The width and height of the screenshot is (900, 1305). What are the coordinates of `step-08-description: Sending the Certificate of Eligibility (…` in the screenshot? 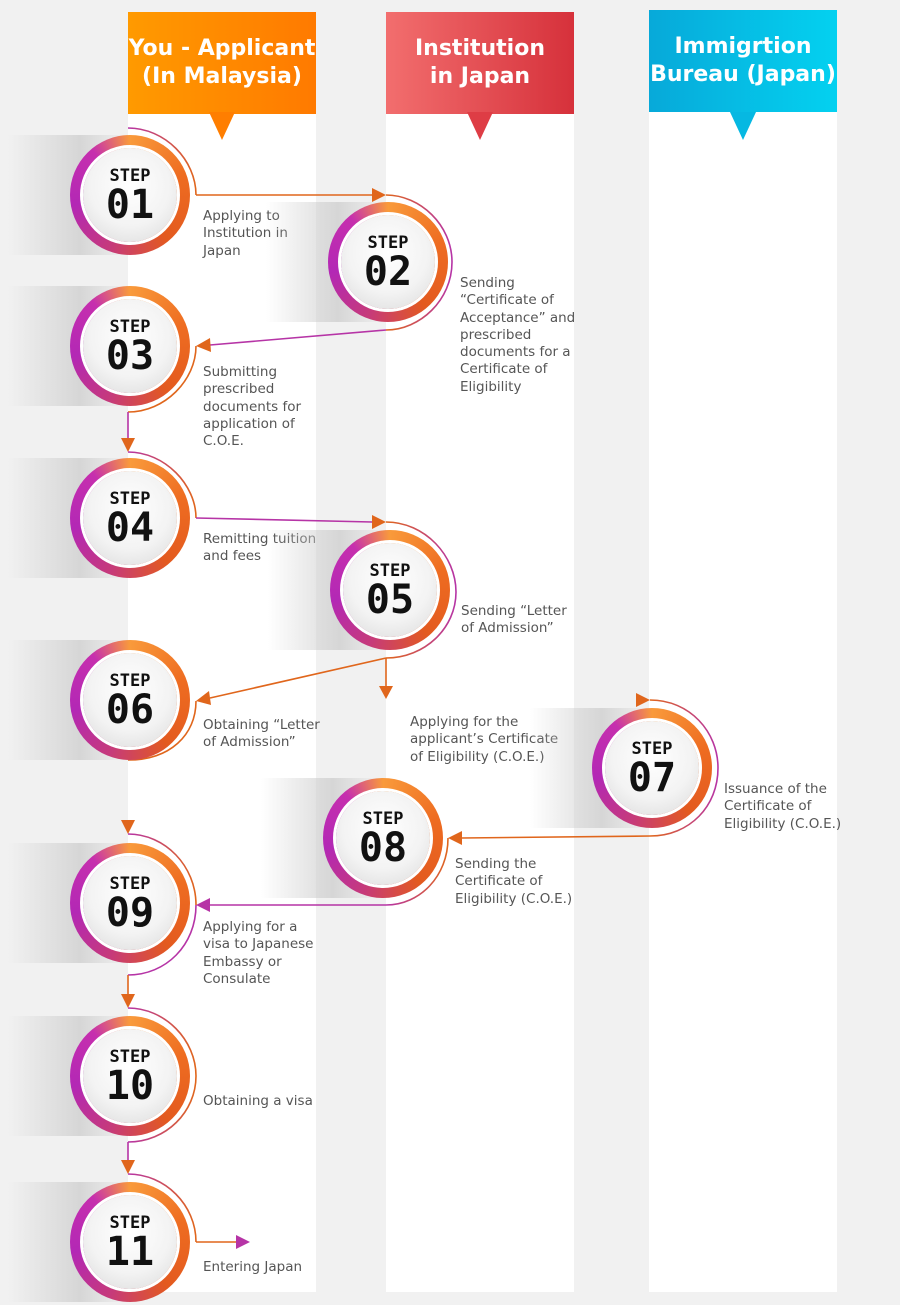 It's located at (514, 881).